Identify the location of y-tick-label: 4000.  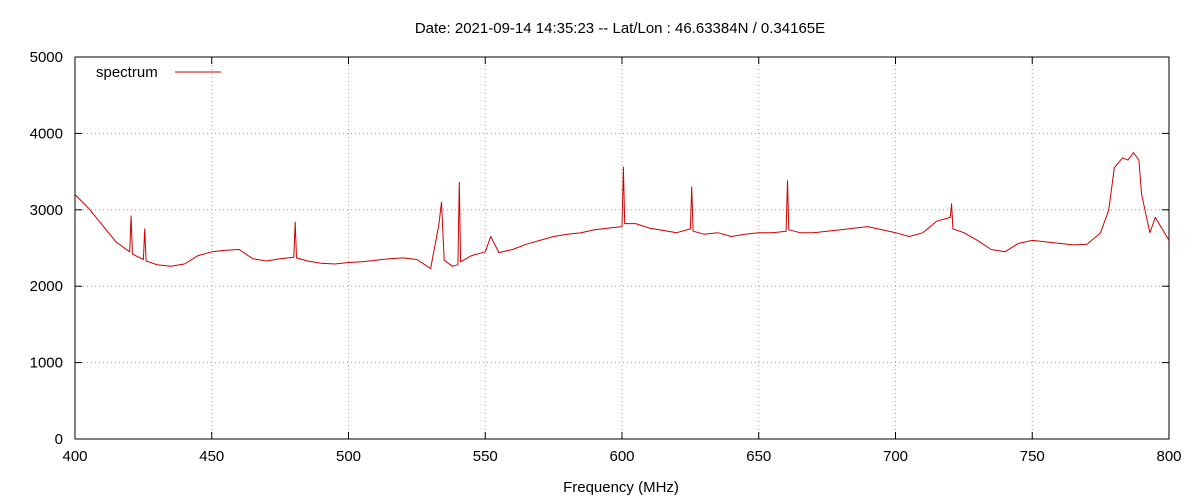
(46, 133).